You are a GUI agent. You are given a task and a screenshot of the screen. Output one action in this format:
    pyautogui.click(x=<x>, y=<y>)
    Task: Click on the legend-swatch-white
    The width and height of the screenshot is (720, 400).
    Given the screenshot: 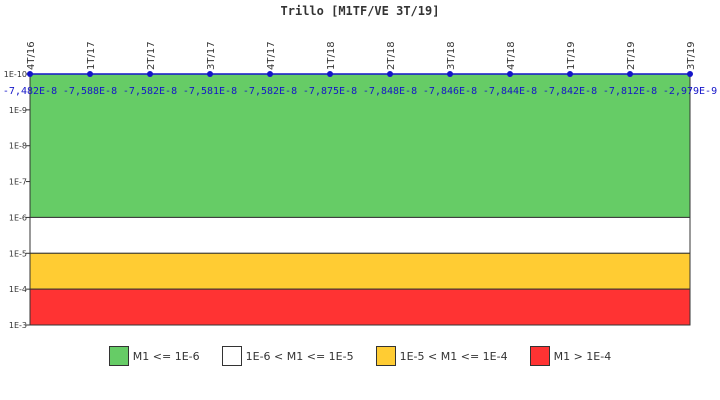 What is the action you would take?
    pyautogui.click(x=231, y=356)
    